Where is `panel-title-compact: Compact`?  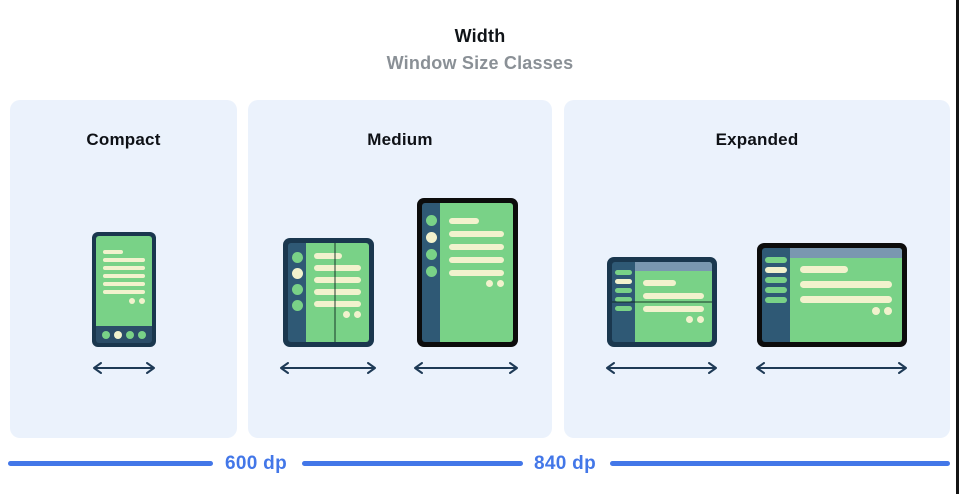
panel-title-compact: Compact is located at coordinates (123, 139).